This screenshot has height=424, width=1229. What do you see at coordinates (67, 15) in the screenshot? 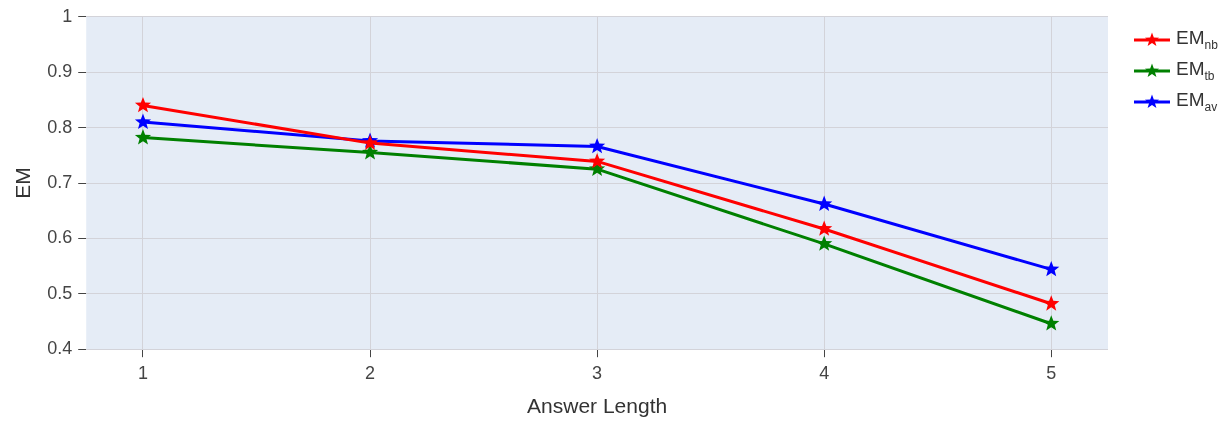
I see `y-tick-label: 1` at bounding box center [67, 15].